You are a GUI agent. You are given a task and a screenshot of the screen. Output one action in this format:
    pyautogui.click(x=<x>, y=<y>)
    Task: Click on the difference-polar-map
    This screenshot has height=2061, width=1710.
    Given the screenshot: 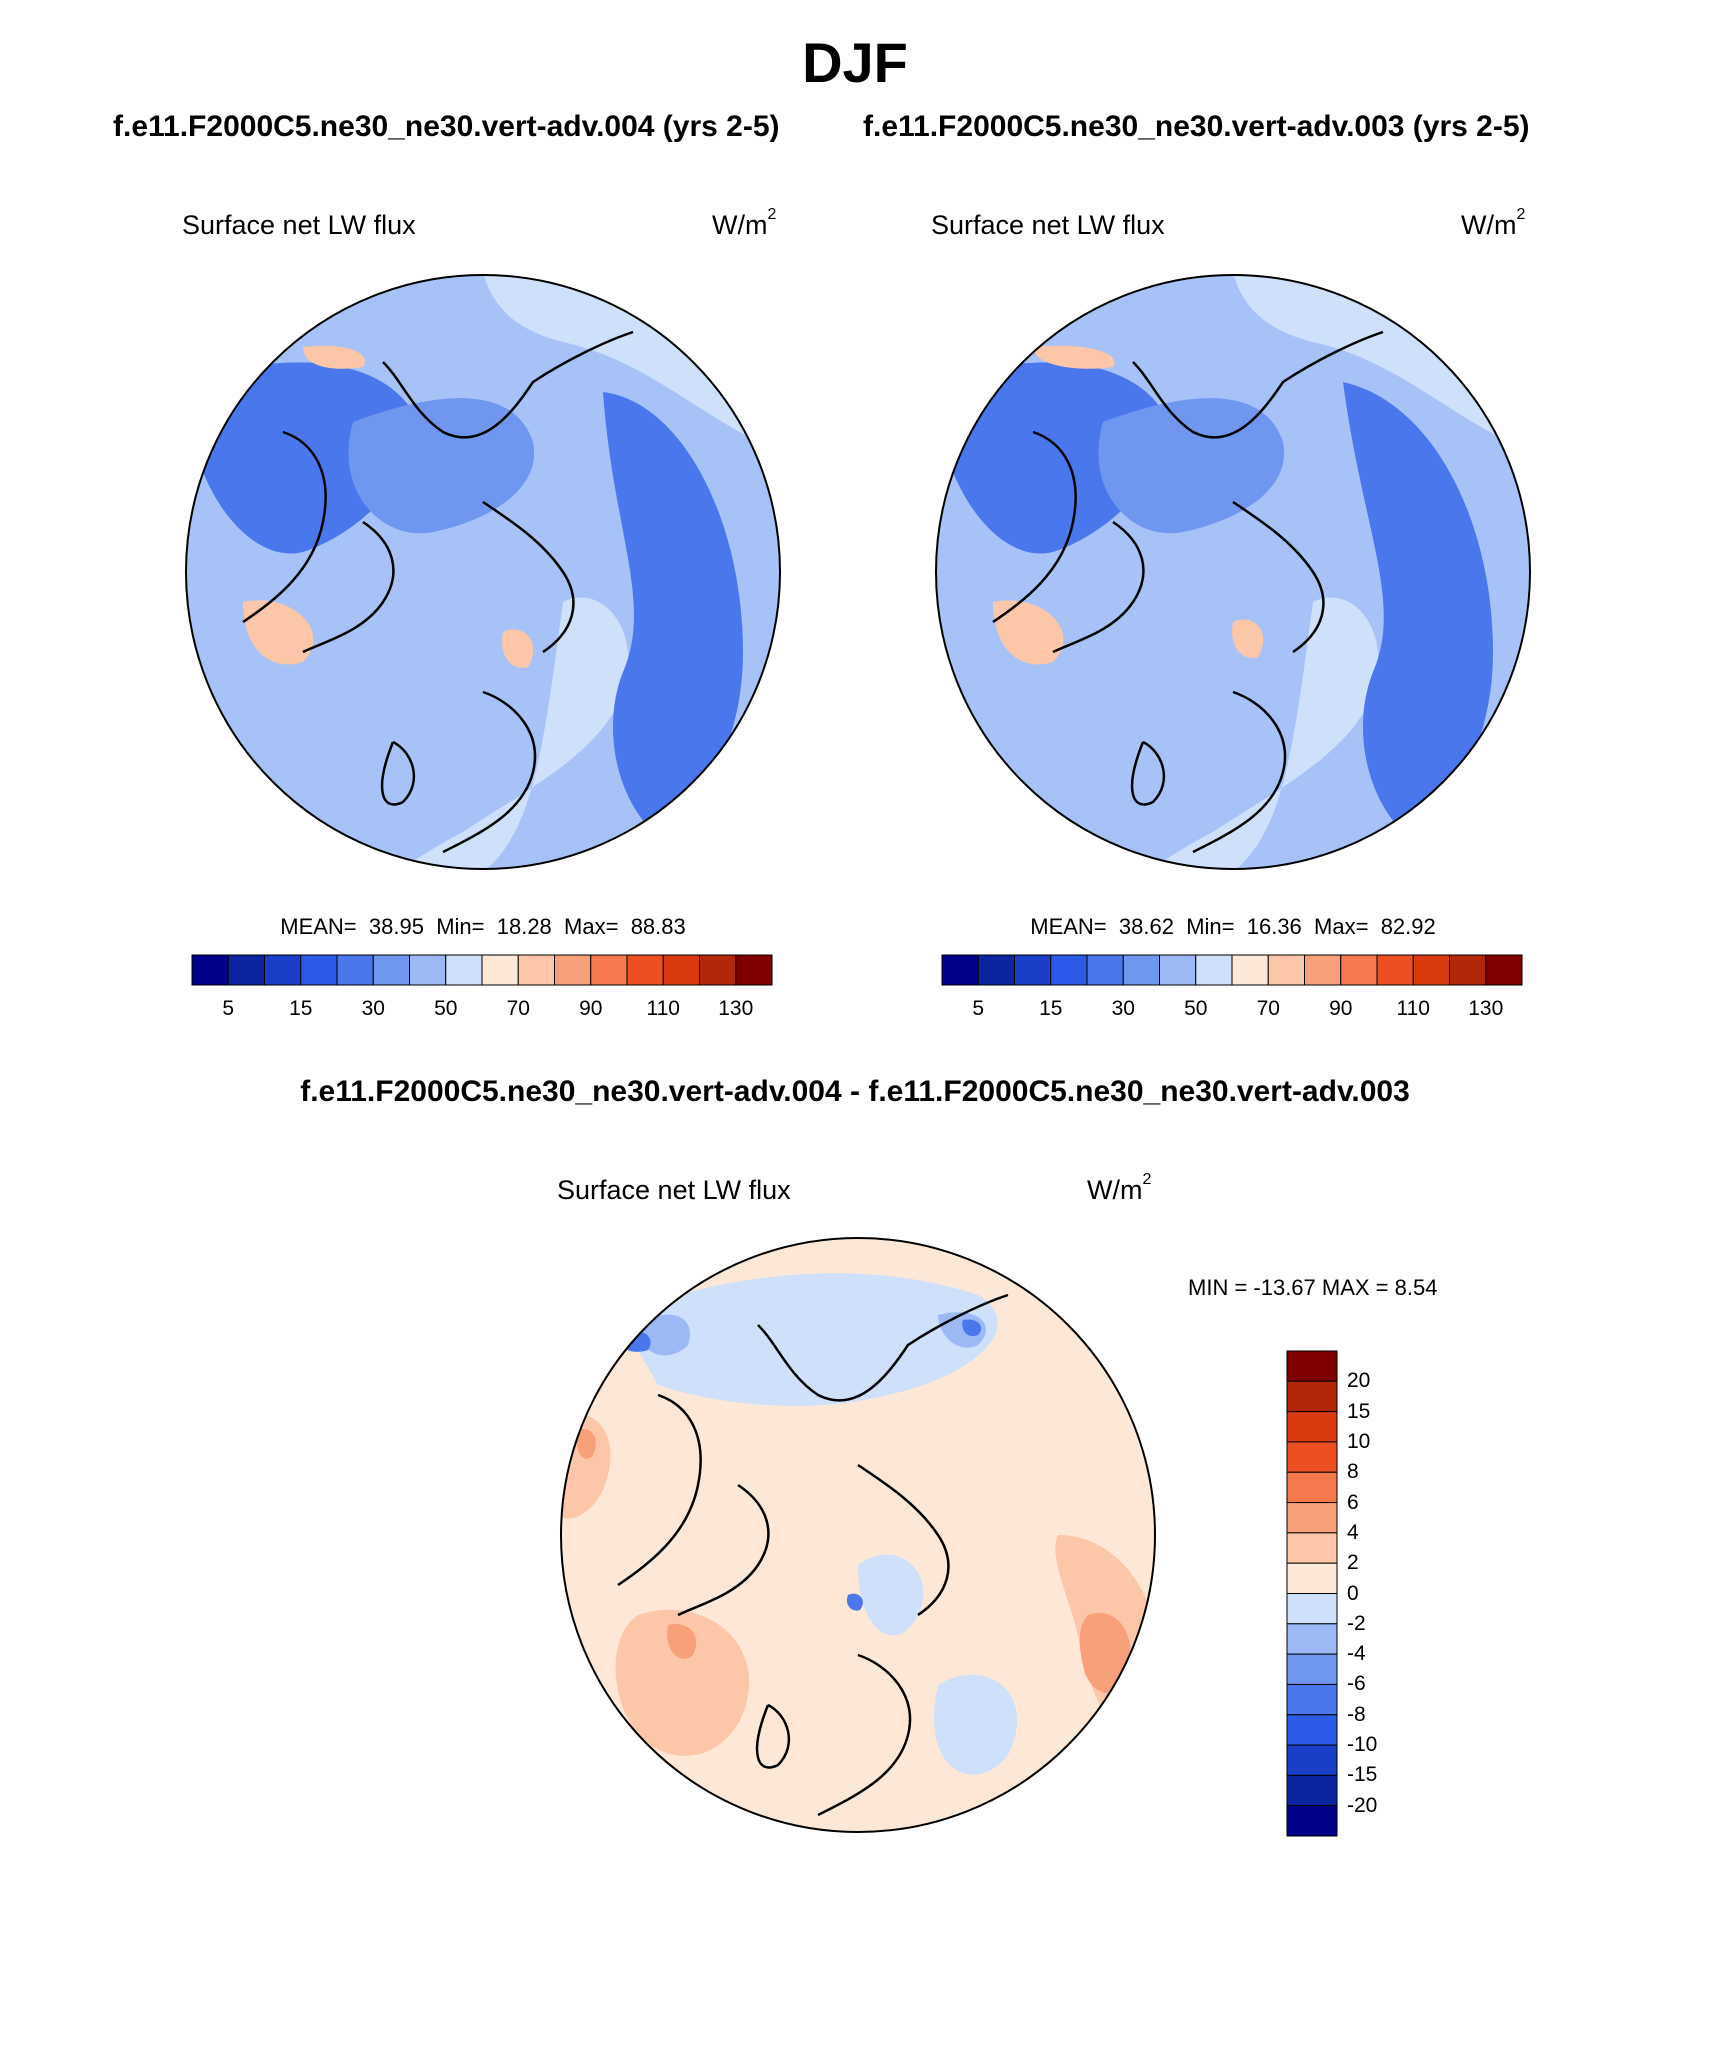 What is the action you would take?
    pyautogui.click(x=858, y=1535)
    